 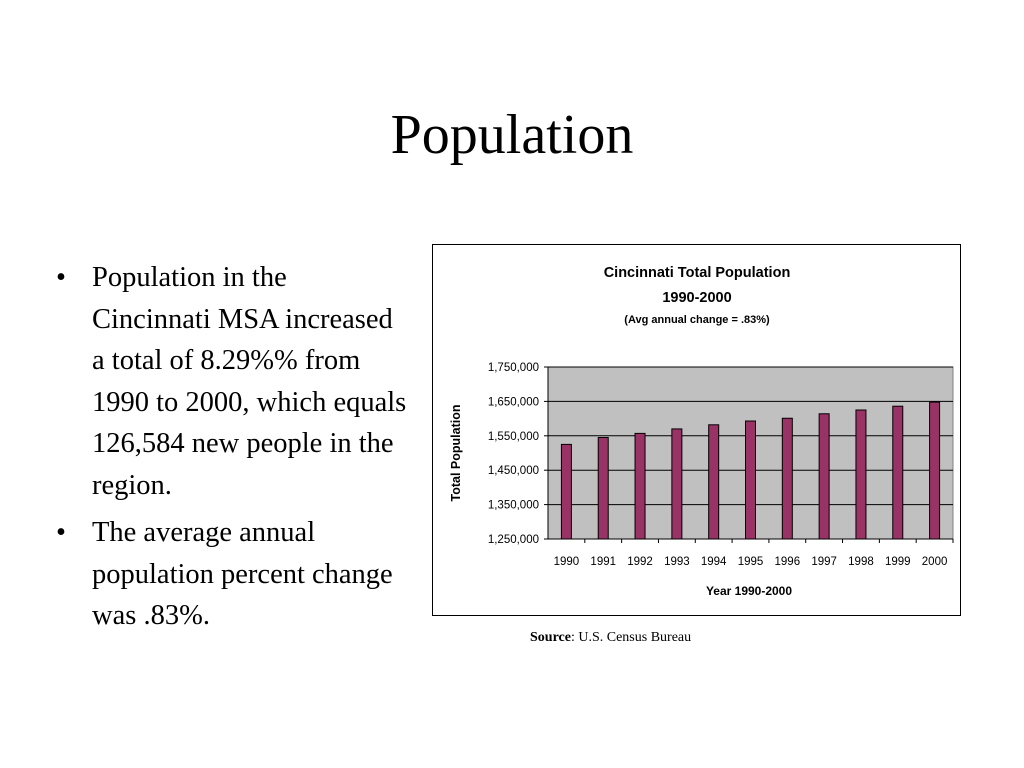 What do you see at coordinates (677, 562) in the screenshot?
I see `x-tick-label: 1993` at bounding box center [677, 562].